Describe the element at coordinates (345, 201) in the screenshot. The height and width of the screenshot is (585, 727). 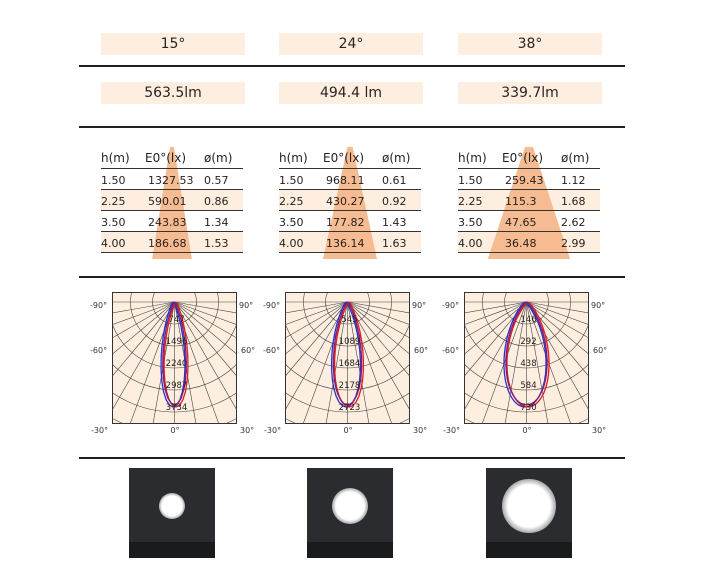
I see `table-cell: 430.27` at that location.